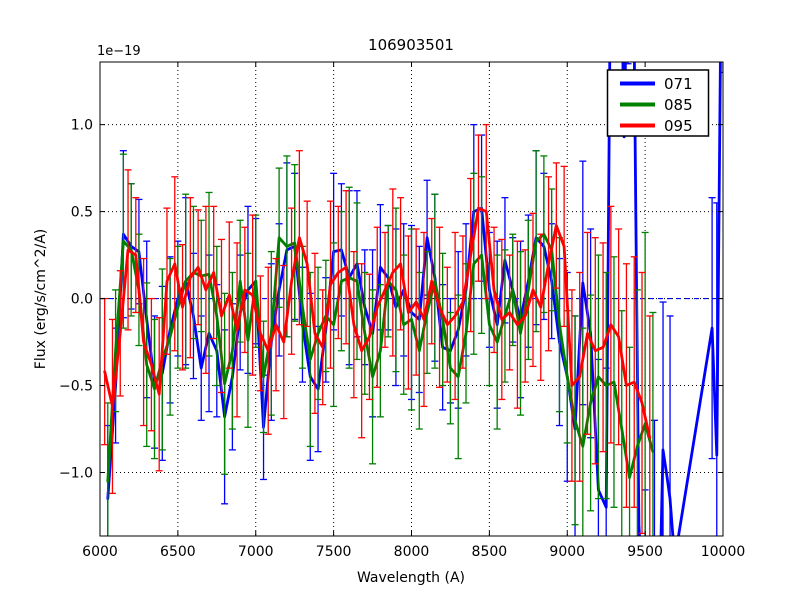 The height and width of the screenshot is (604, 800). I want to click on x-tick-label-7000: 7000, so click(256, 552).